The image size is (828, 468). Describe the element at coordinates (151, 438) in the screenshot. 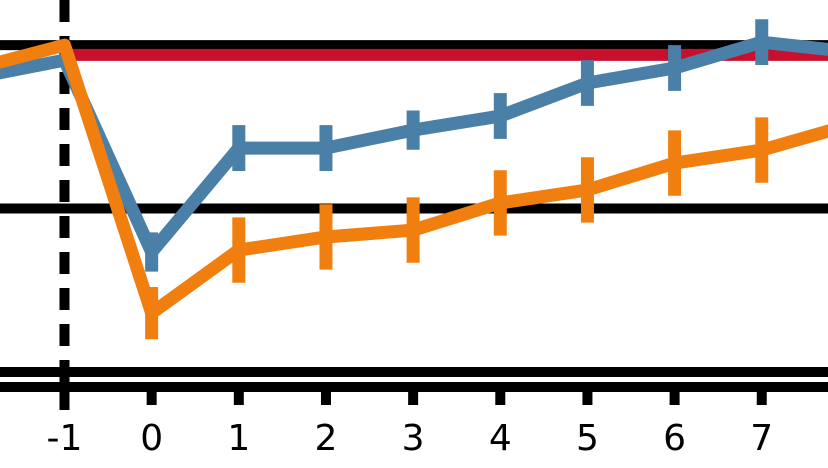

I see `x-tick-label: 0` at that location.